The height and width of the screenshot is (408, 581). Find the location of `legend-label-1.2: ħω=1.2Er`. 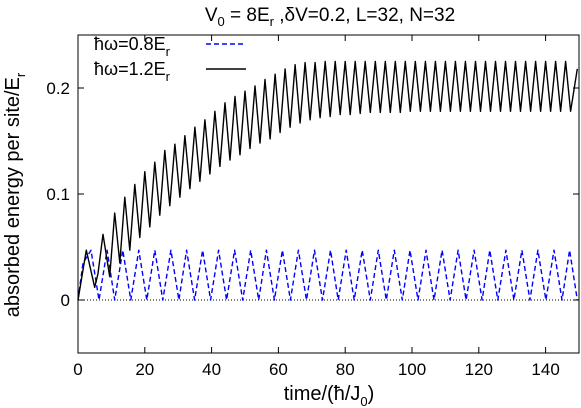

legend-label-1.2: ħω=1.2Er is located at coordinates (132, 71).